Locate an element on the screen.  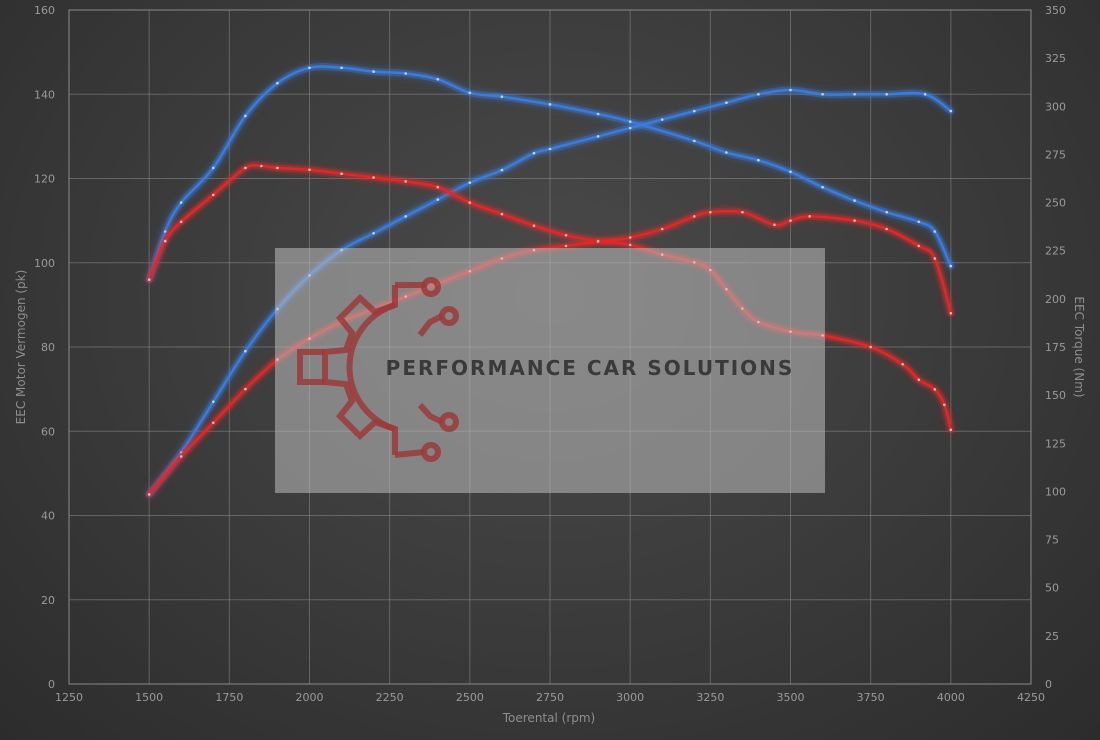
left-tick-label: 40 is located at coordinates (48, 516).